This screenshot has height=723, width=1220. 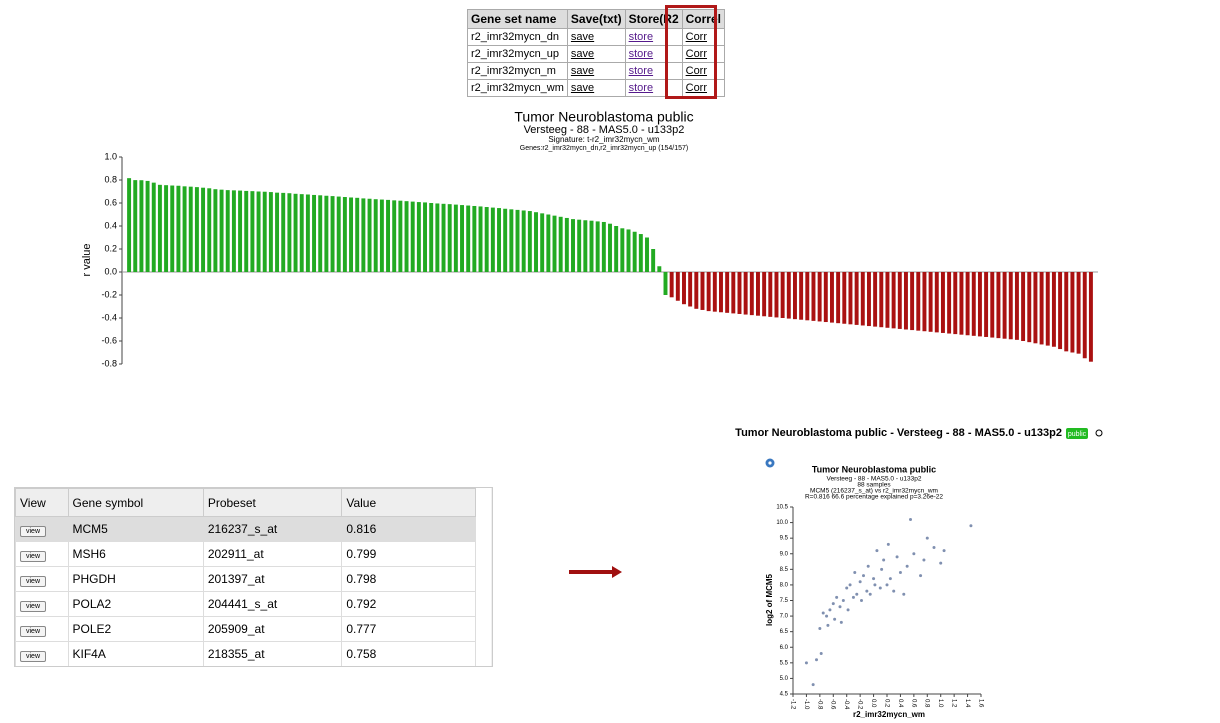 I want to click on cell: r2_imr32mycn_up, so click(x=517, y=54).